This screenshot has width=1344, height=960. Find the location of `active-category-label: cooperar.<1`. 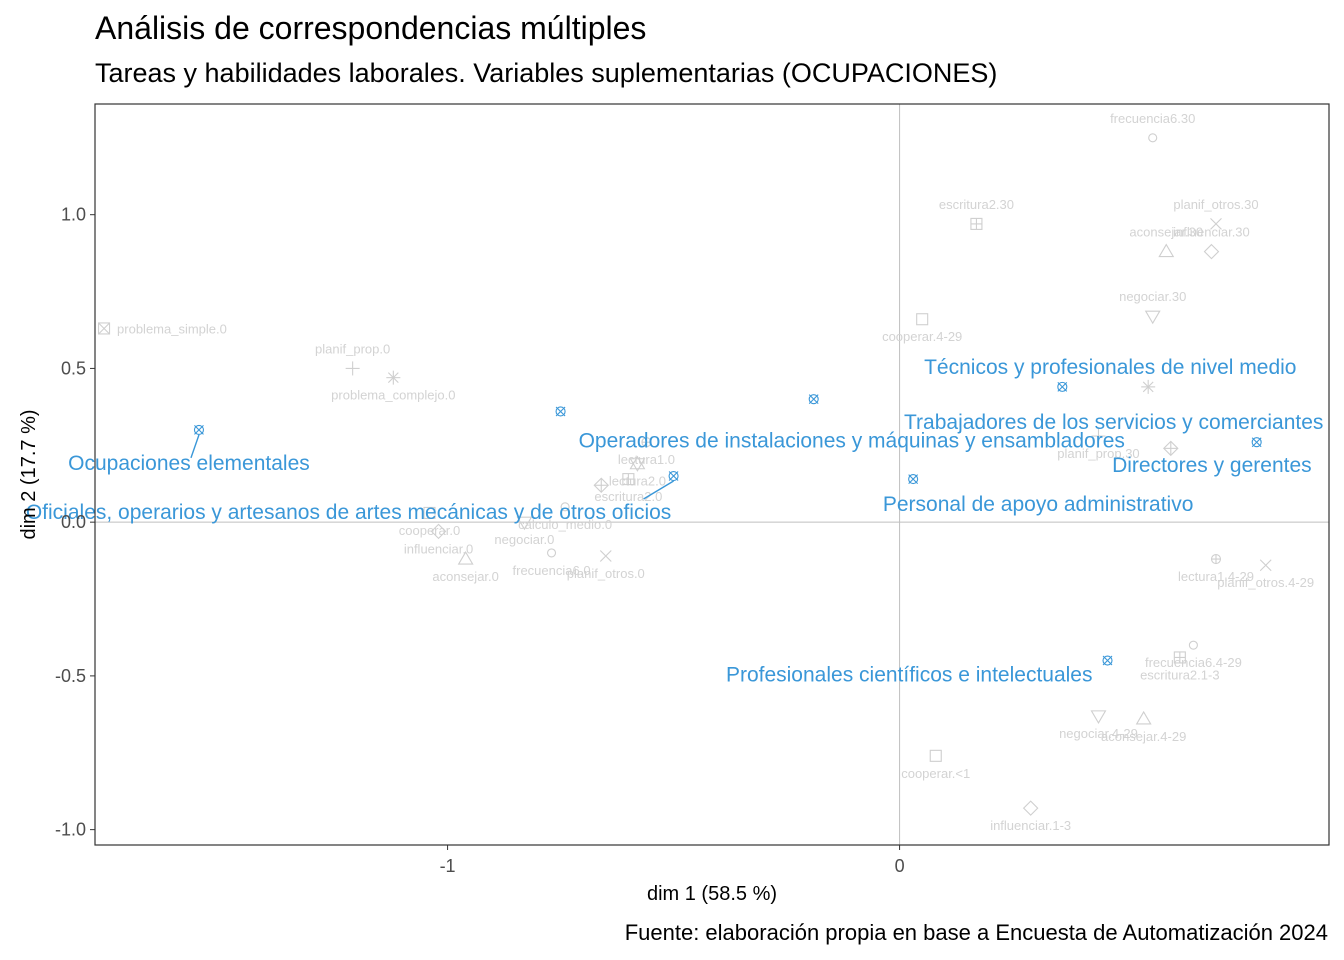

active-category-label: cooperar.<1 is located at coordinates (935, 773).